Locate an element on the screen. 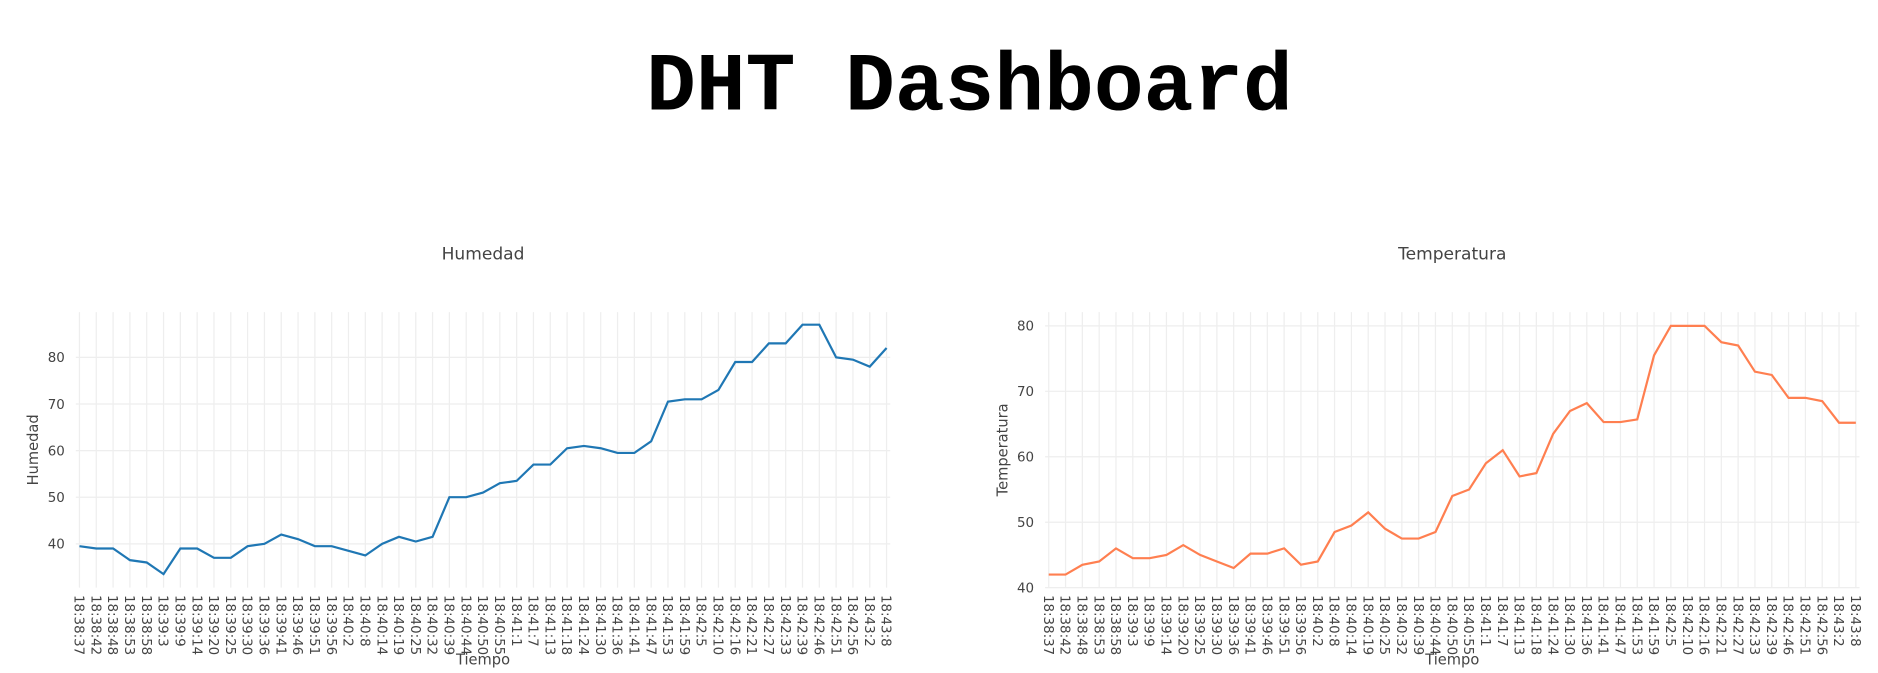  x-tick-label: 18:41:53 is located at coordinates (666, 625).